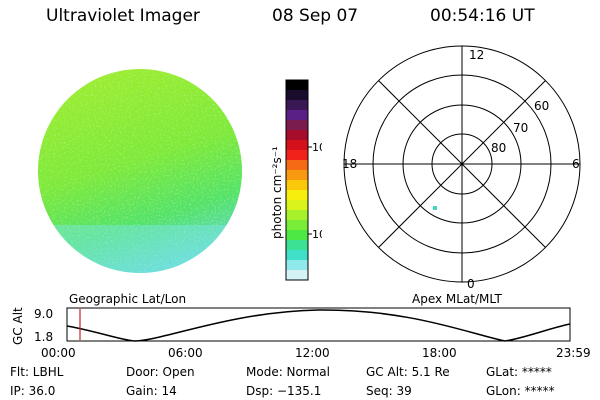 The image size is (600, 400). I want to click on gc-alt-tick-1-8: 1.8, so click(43, 337).